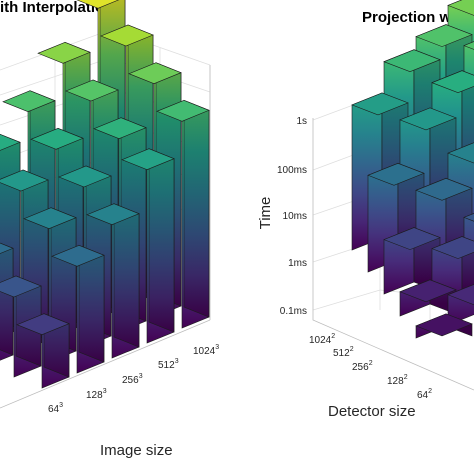 Image resolution: width=474 pixels, height=474 pixels. Describe the element at coordinates (396, 174) in the screenshot. I see `right-bar-r1-c0-top` at that location.